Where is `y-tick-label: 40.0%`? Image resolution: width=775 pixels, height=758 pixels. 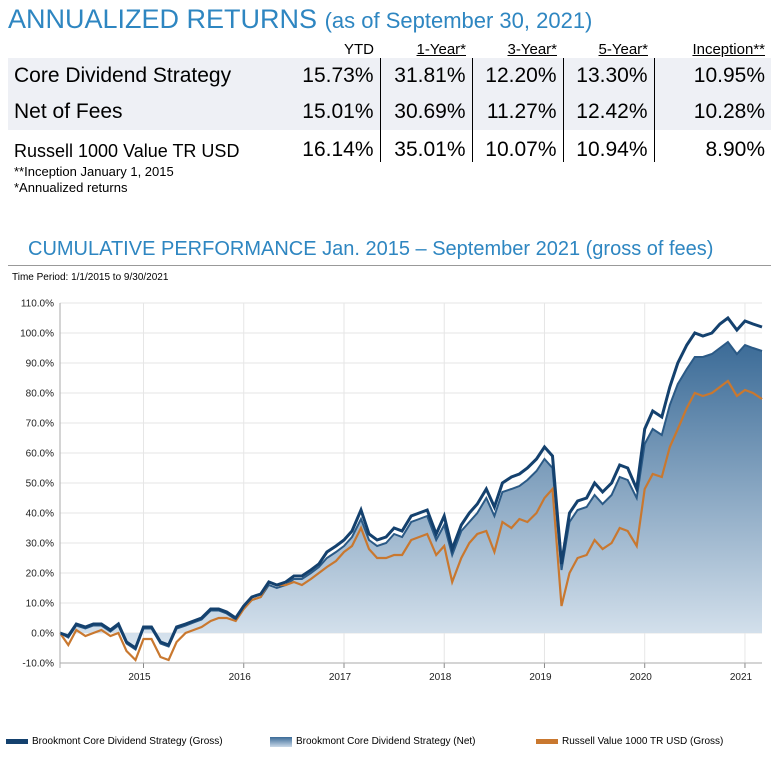 y-tick-label: 40.0% is located at coordinates (40, 514).